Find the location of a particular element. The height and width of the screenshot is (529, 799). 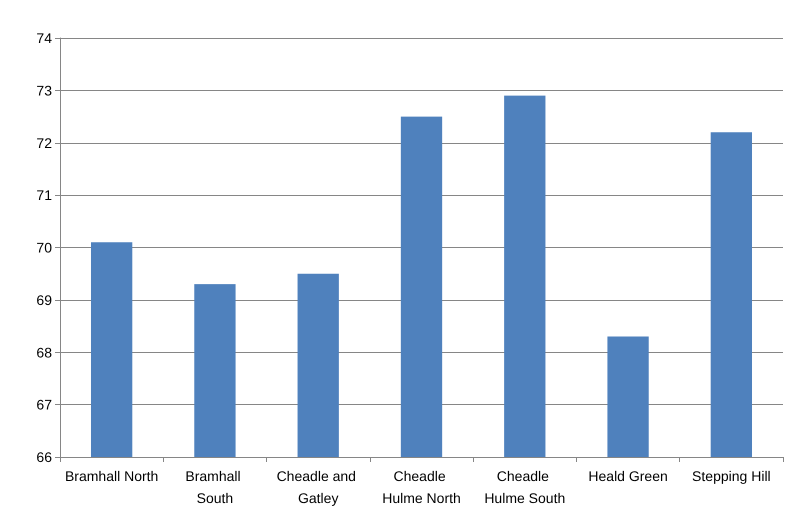

x-tick-label: Cheadle and Gatley is located at coordinates (318, 487).